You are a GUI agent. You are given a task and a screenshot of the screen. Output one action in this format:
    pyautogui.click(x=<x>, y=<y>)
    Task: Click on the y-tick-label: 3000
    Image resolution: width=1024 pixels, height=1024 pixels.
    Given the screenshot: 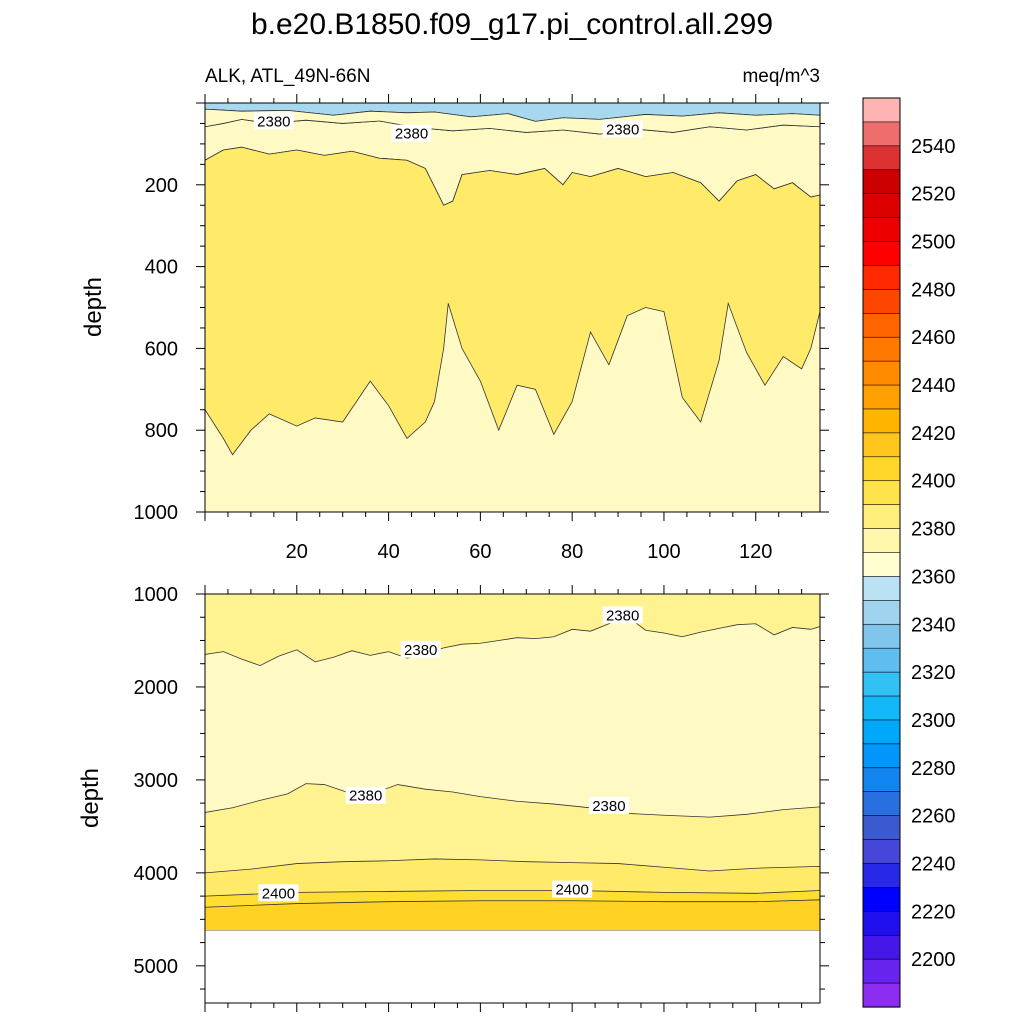 What is the action you would take?
    pyautogui.click(x=156, y=781)
    